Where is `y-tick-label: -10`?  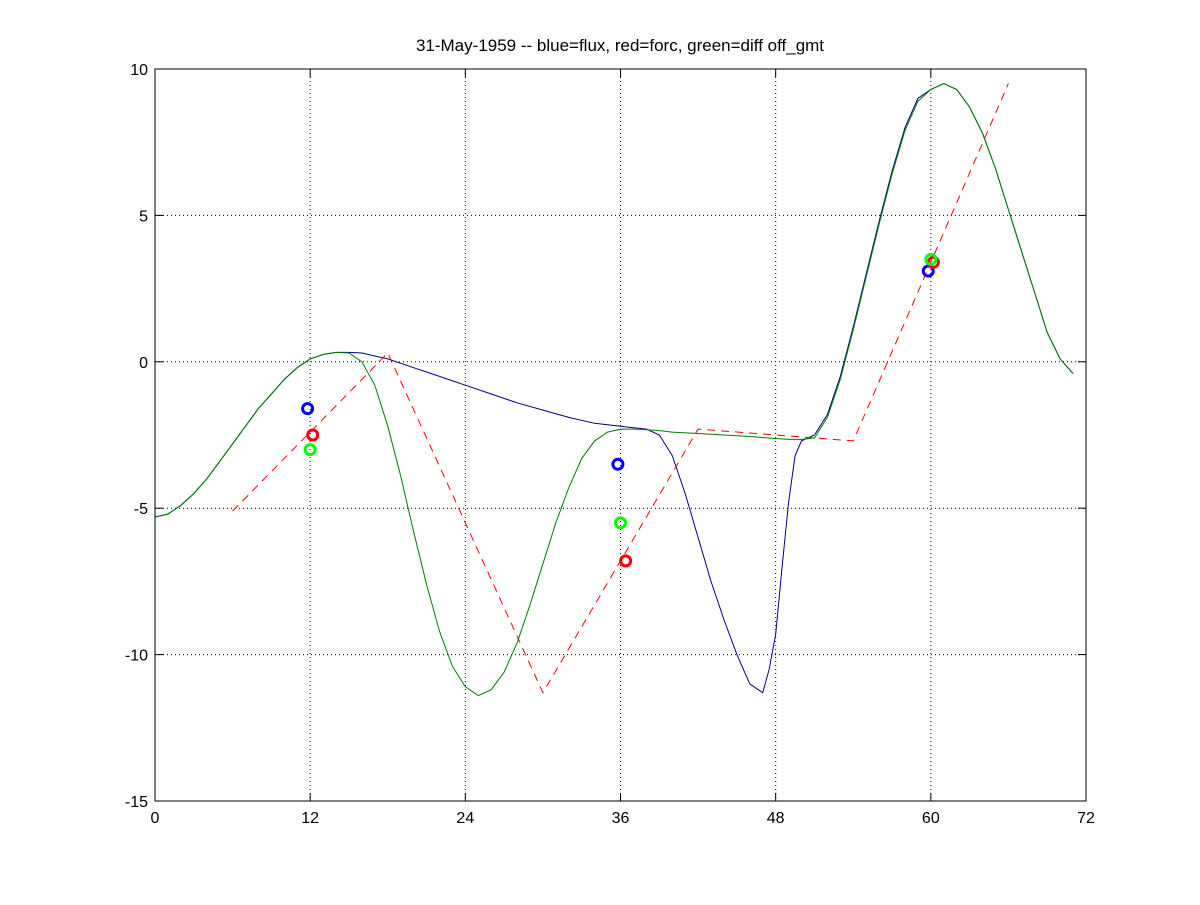 y-tick-label: -10 is located at coordinates (136, 656).